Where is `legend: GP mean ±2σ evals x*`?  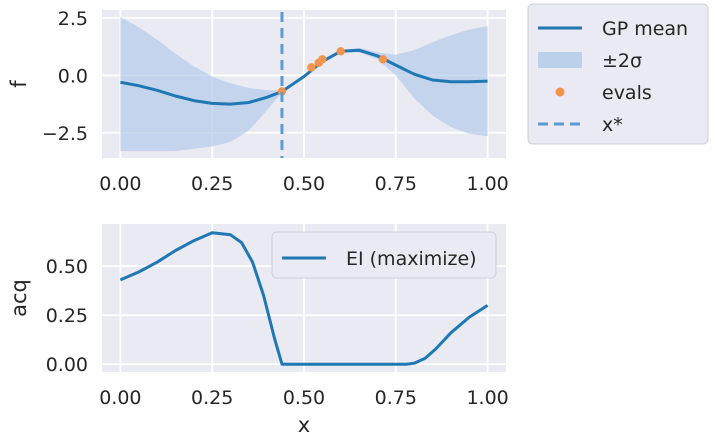
legend: GP mean ±2σ evals x* is located at coordinates (618, 74).